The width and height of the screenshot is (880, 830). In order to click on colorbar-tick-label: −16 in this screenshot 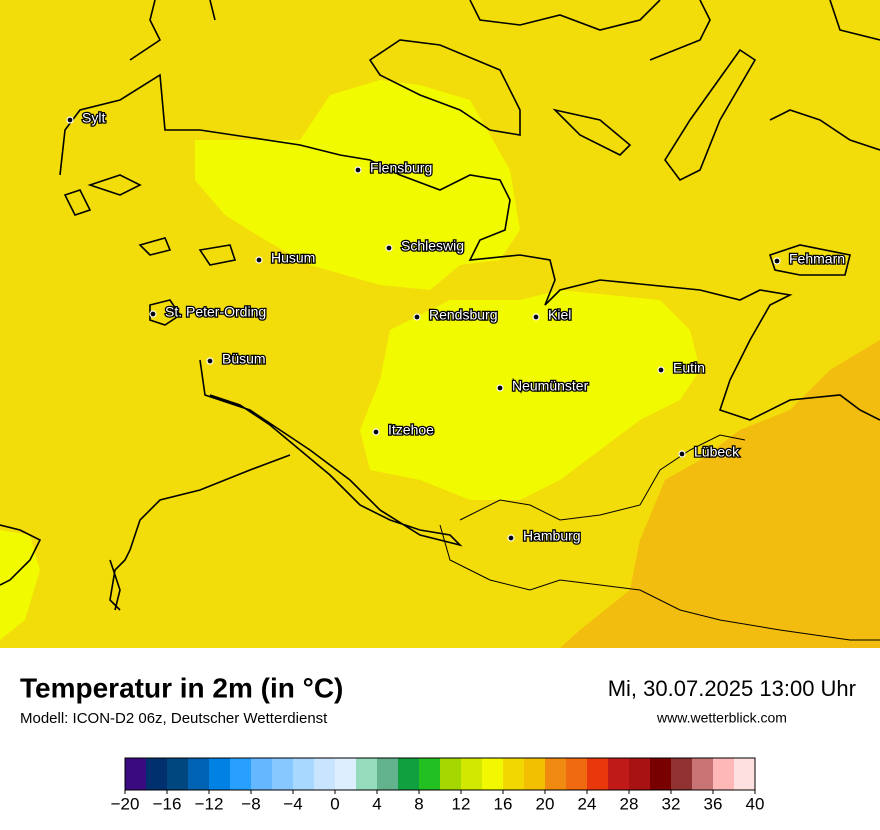, I will do `click(167, 803)`.